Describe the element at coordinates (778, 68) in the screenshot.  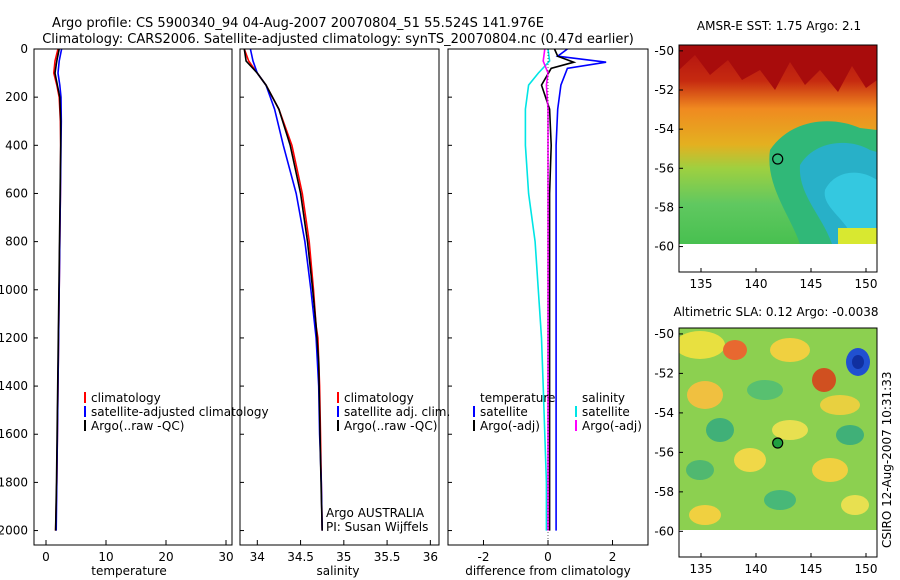
I see `sst-warm-front` at that location.